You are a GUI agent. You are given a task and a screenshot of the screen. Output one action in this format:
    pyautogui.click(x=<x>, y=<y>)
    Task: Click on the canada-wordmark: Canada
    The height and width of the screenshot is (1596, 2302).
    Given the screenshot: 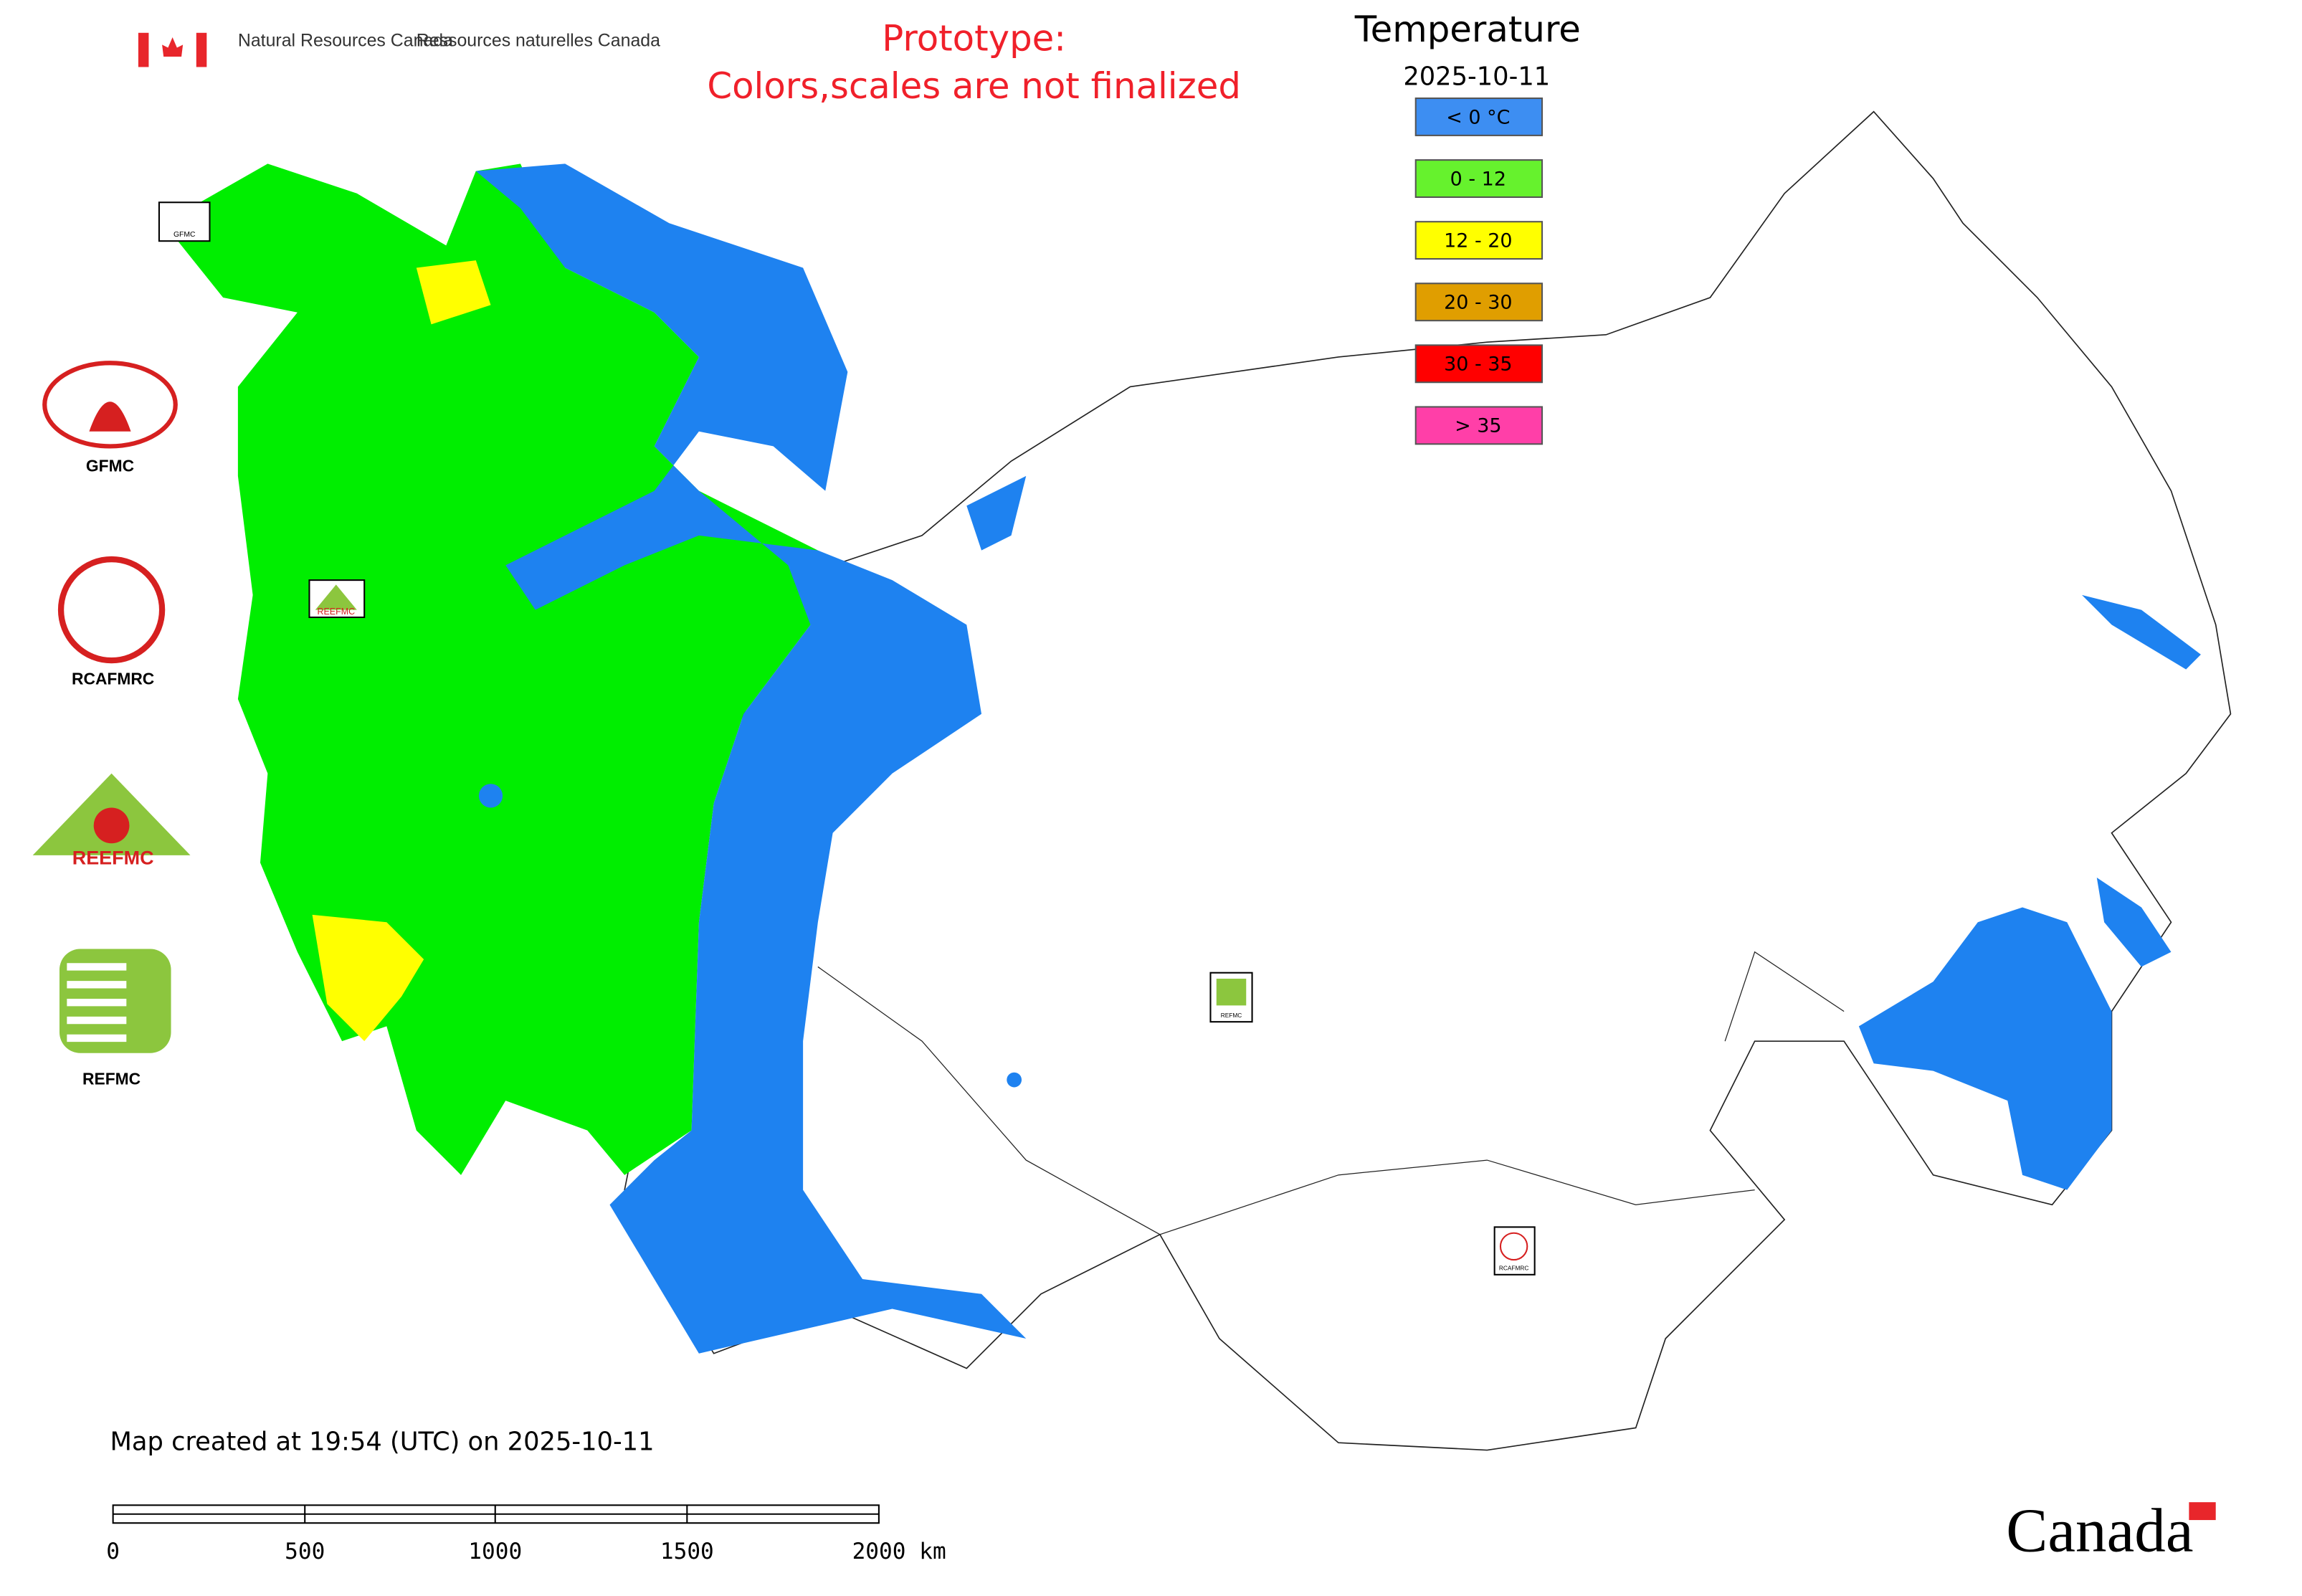 What is the action you would take?
    pyautogui.click(x=2100, y=1530)
    